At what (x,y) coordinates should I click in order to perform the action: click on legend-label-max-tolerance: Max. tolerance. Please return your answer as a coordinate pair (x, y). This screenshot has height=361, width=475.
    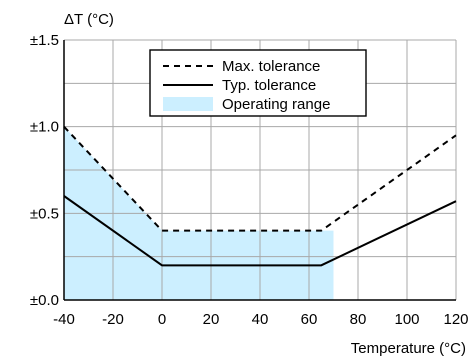
    Looking at the image, I should click on (271, 66).